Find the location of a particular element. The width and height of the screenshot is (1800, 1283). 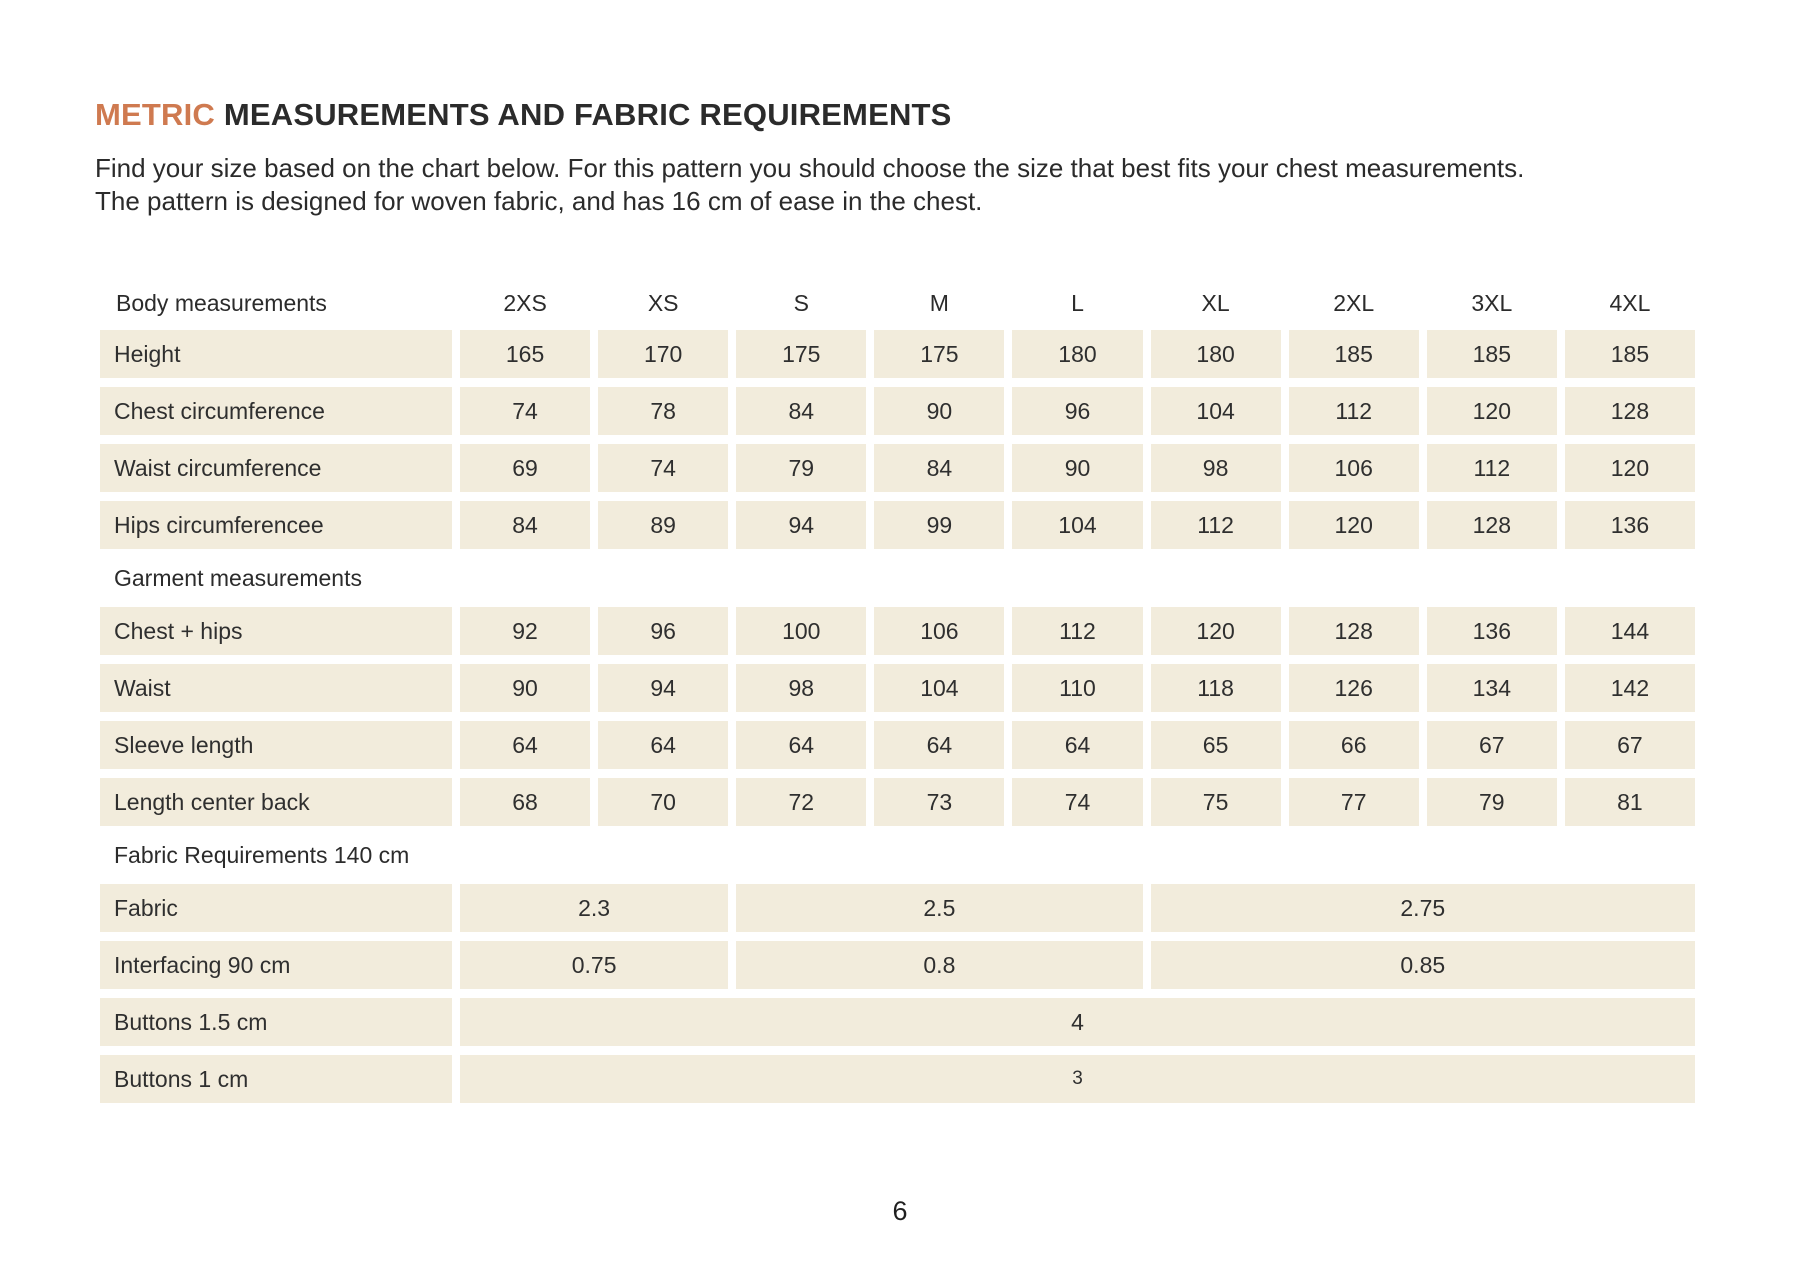

row-label: Chest circumference is located at coordinates (276, 411).